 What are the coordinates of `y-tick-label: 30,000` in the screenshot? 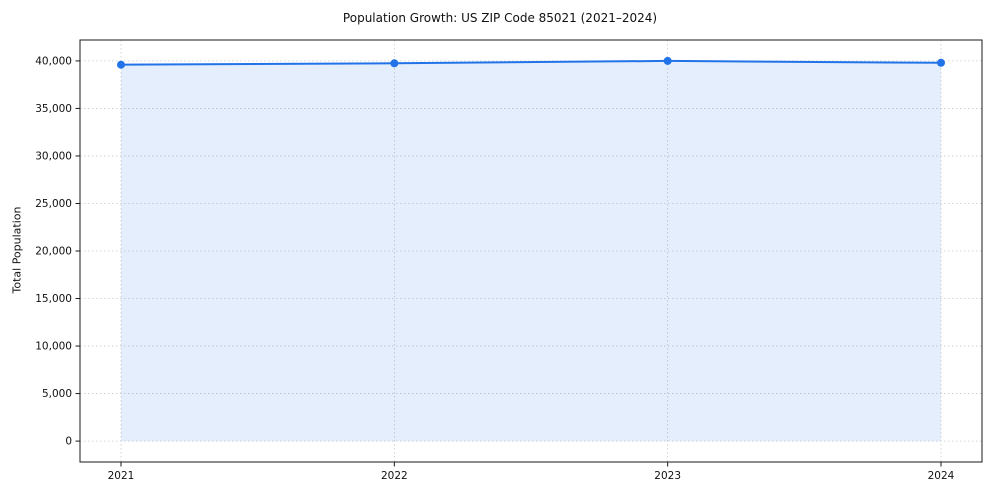 It's located at (53, 156).